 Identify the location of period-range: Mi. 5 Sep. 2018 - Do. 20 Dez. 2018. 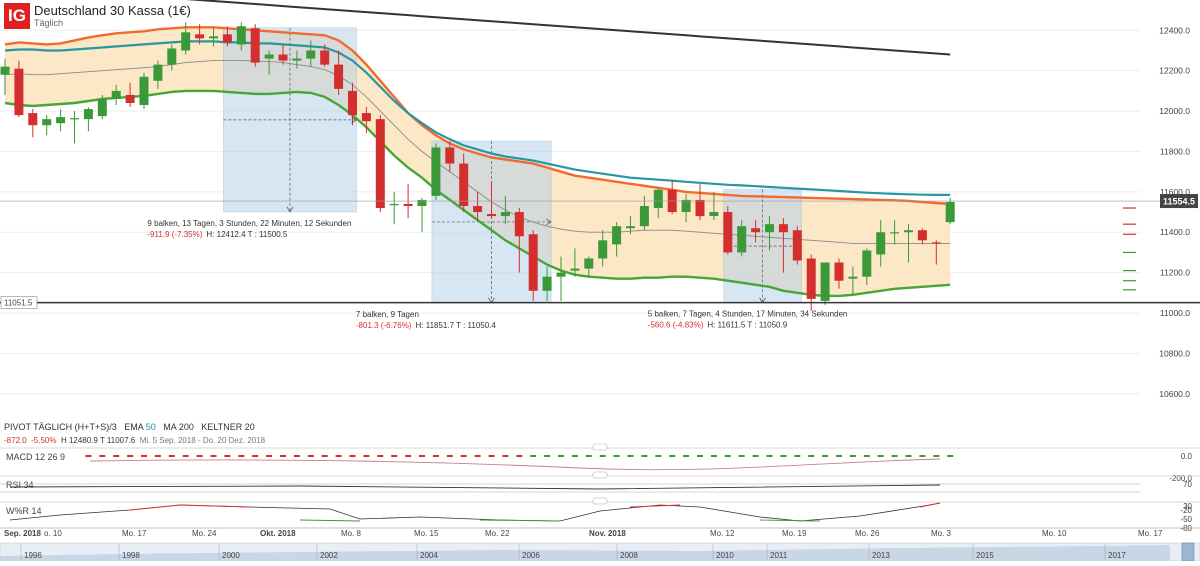
(202, 440).